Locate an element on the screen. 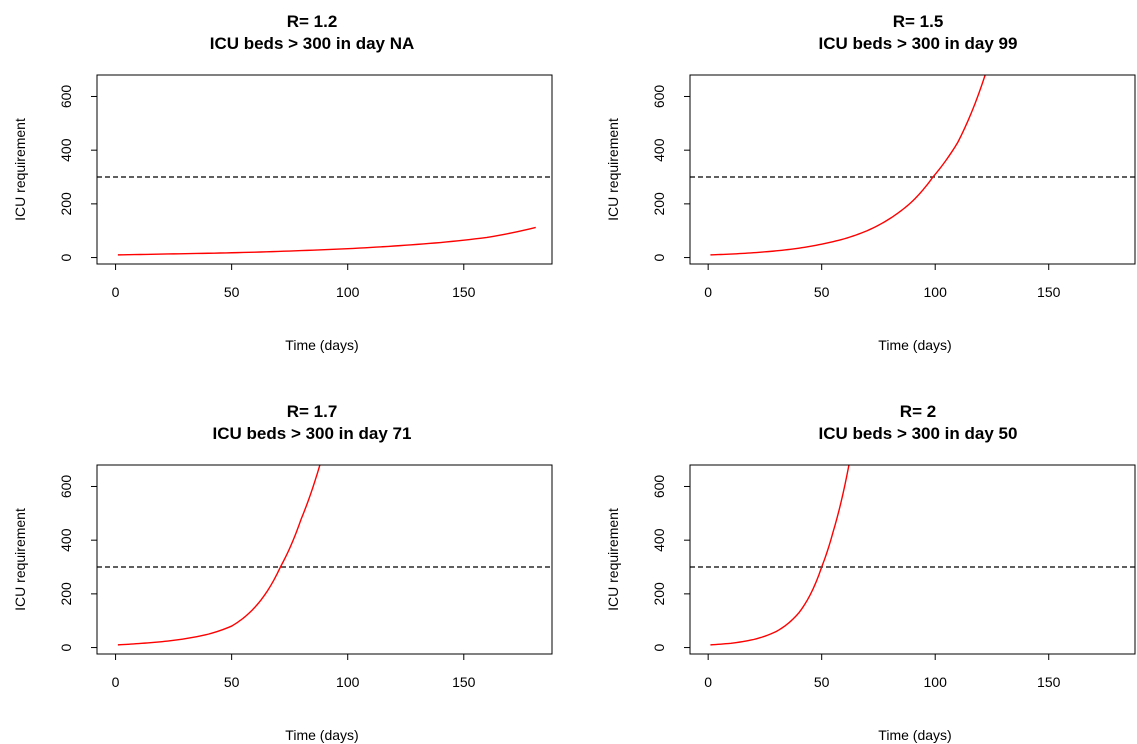  chart-subtitle: ICU beds > 300 in day 71 is located at coordinates (312, 433).